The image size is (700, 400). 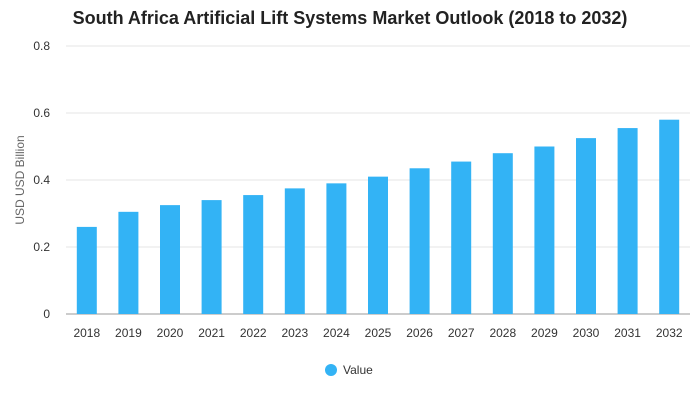 I want to click on bar-2031, so click(x=627, y=221).